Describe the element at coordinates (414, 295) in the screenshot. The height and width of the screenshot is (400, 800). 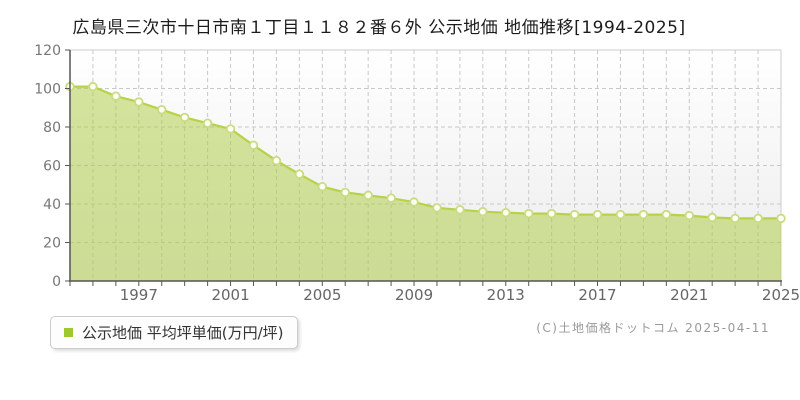
I see `x-tick-label: 2009` at that location.